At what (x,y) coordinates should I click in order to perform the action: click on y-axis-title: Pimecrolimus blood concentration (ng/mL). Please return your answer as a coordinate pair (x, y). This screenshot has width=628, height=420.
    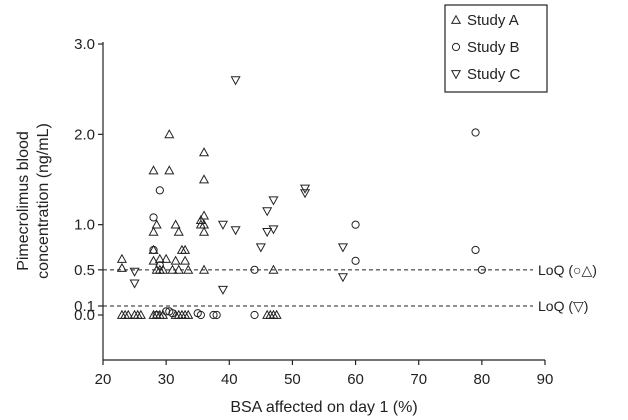
    Looking at the image, I should click on (33, 201).